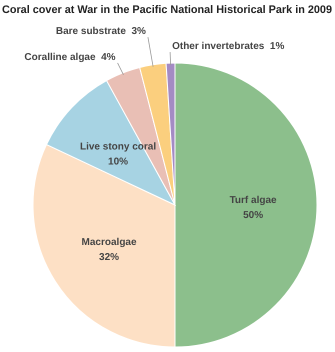 The height and width of the screenshot is (352, 335). Describe the element at coordinates (110, 242) in the screenshot. I see `slice-label: Macroalgae` at that location.